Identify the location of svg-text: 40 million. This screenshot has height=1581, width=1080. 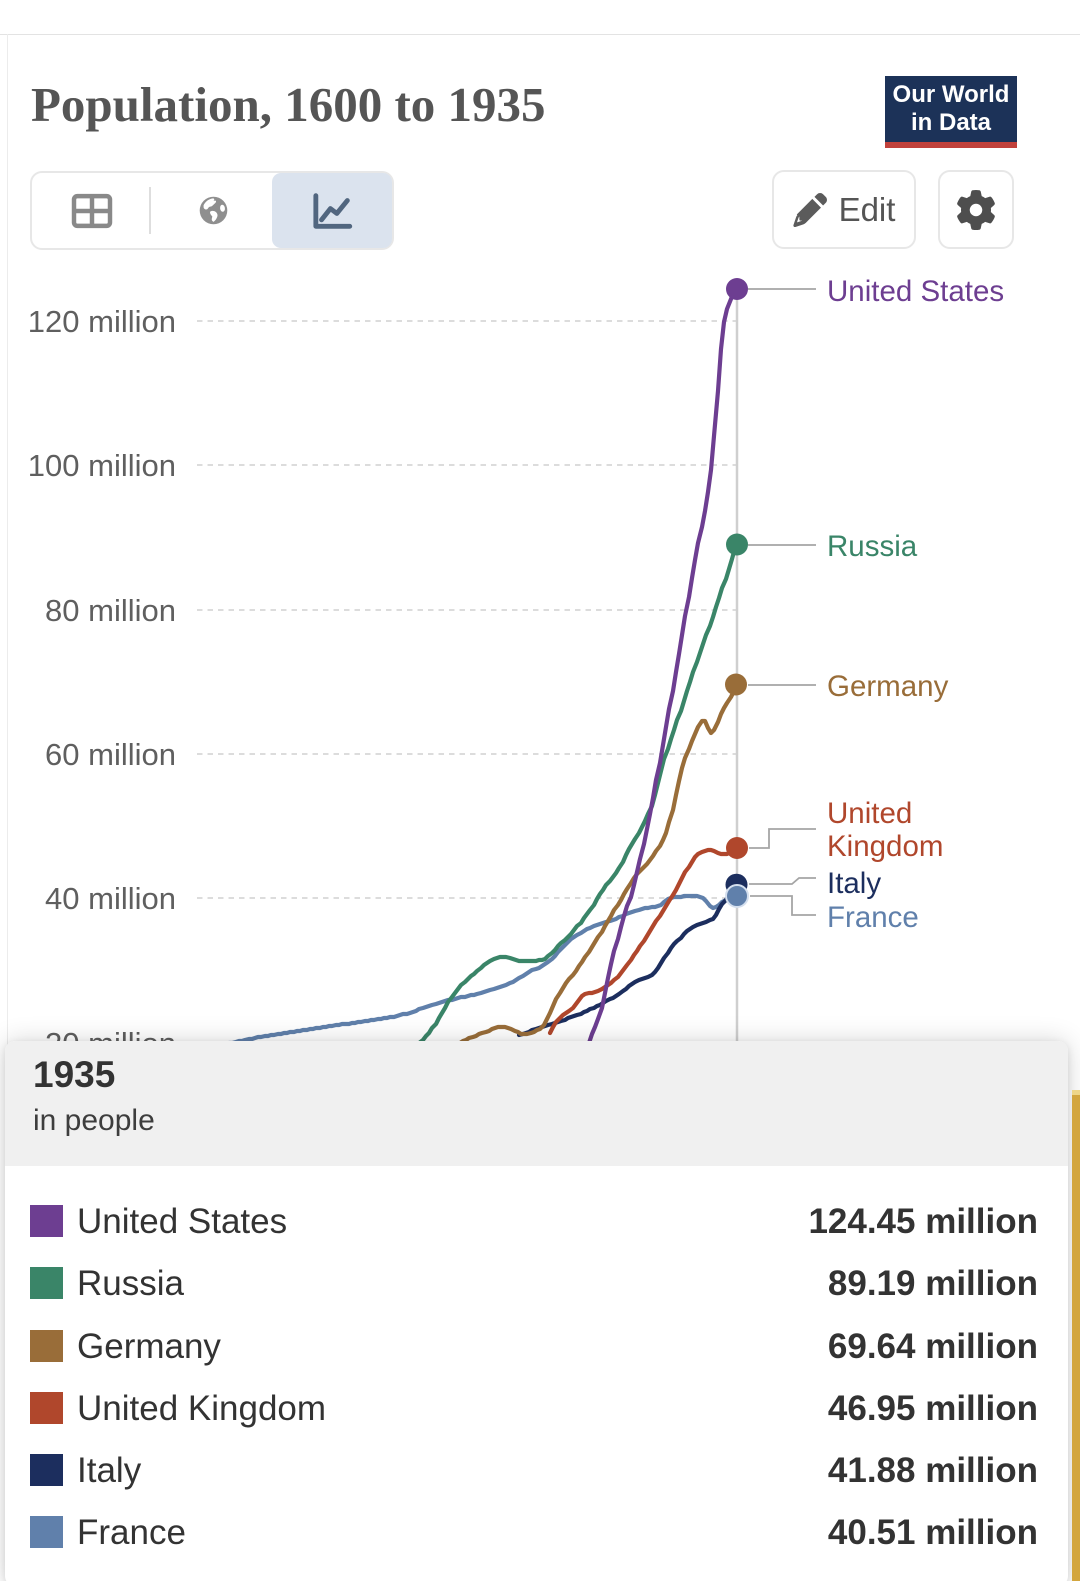
(110, 898).